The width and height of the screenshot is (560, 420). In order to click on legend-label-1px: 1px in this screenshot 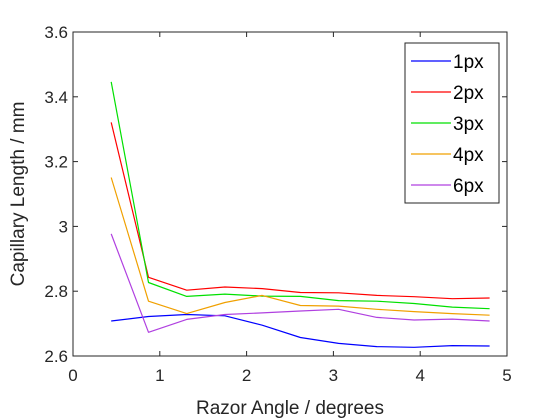, I will do `click(468, 62)`.